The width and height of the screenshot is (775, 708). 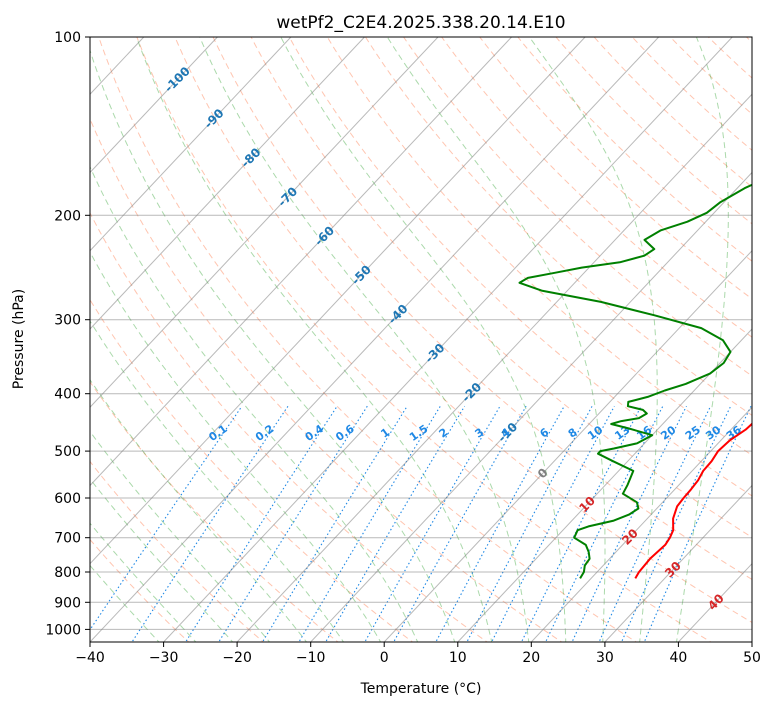 I want to click on x-tick-label: 10, so click(x=458, y=658).